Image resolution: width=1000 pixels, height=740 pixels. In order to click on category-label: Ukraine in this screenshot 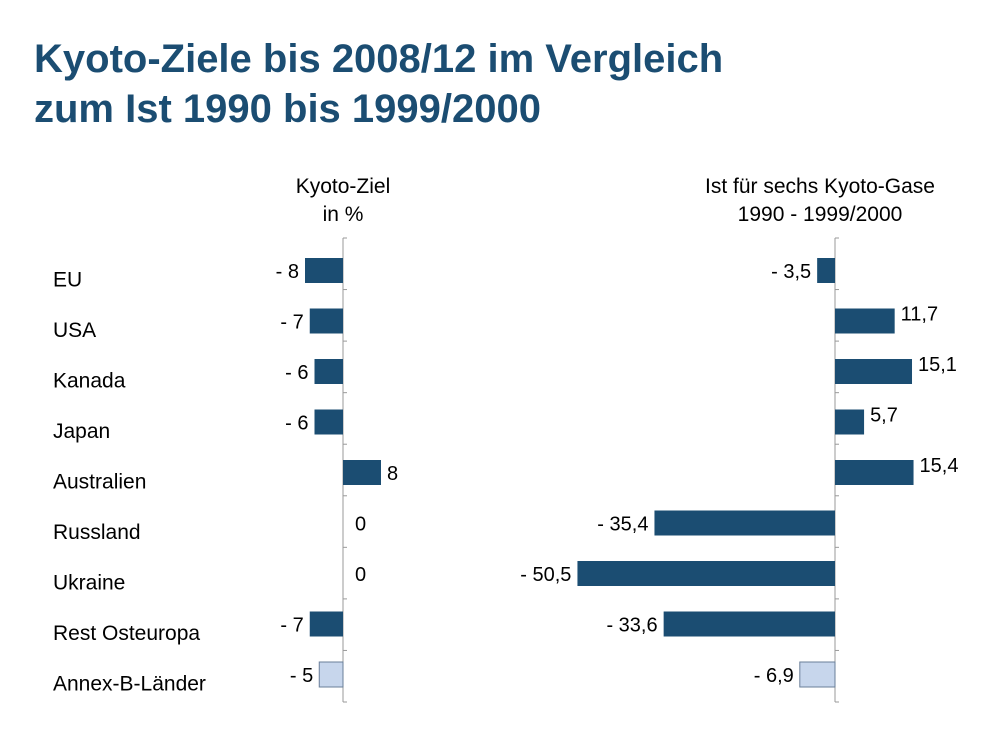, I will do `click(89, 583)`.